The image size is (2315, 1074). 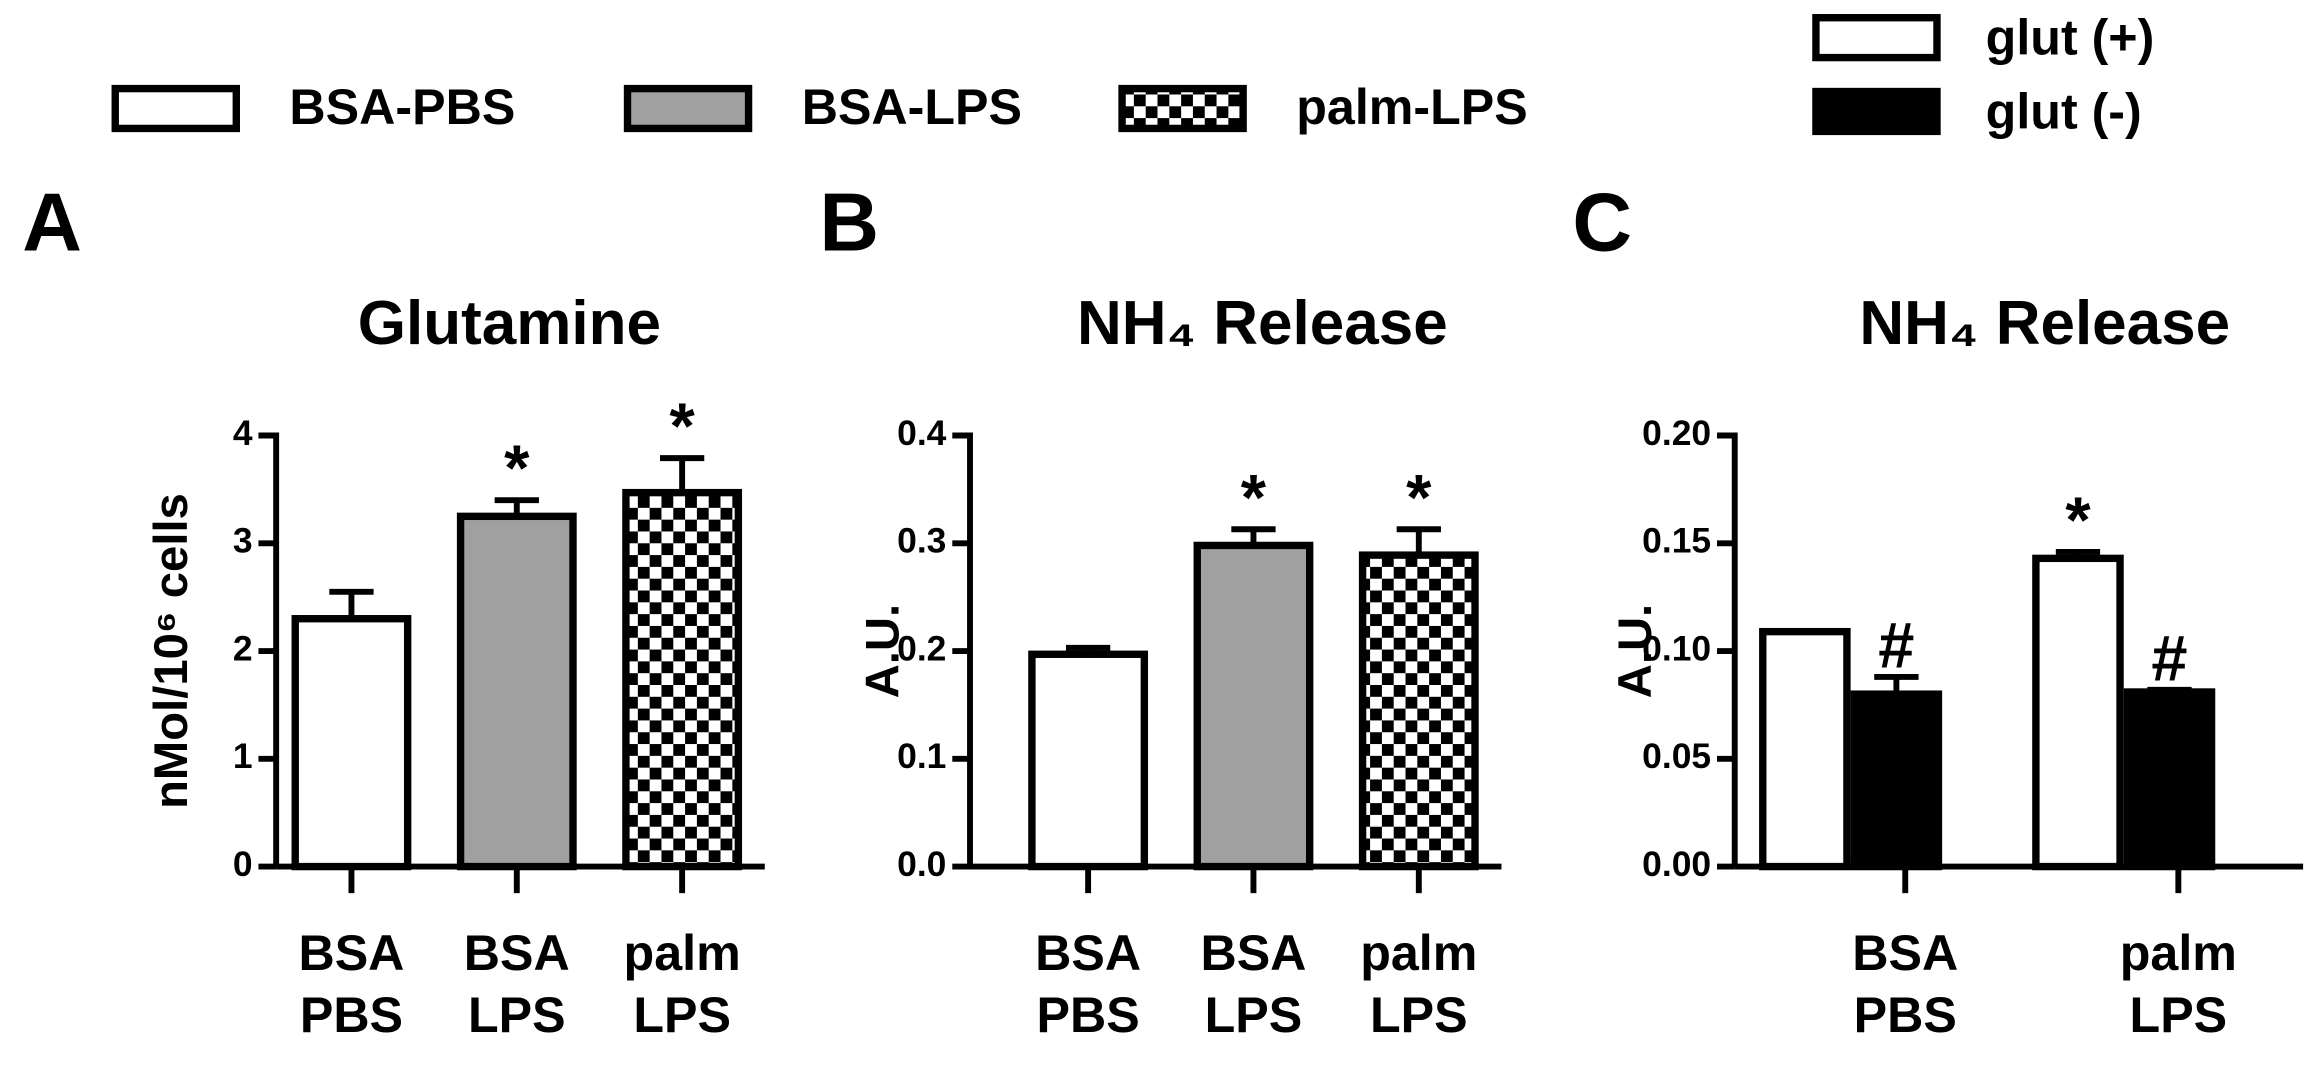 I want to click on y-axis-label: nMol/10⁶ cells, so click(x=171, y=651).